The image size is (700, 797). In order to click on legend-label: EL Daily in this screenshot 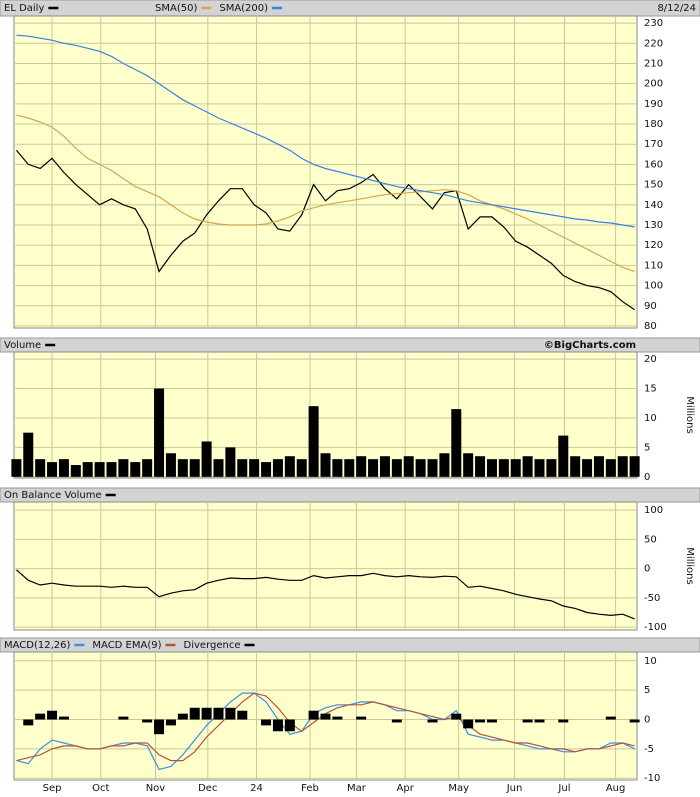, I will do `click(24, 8)`.